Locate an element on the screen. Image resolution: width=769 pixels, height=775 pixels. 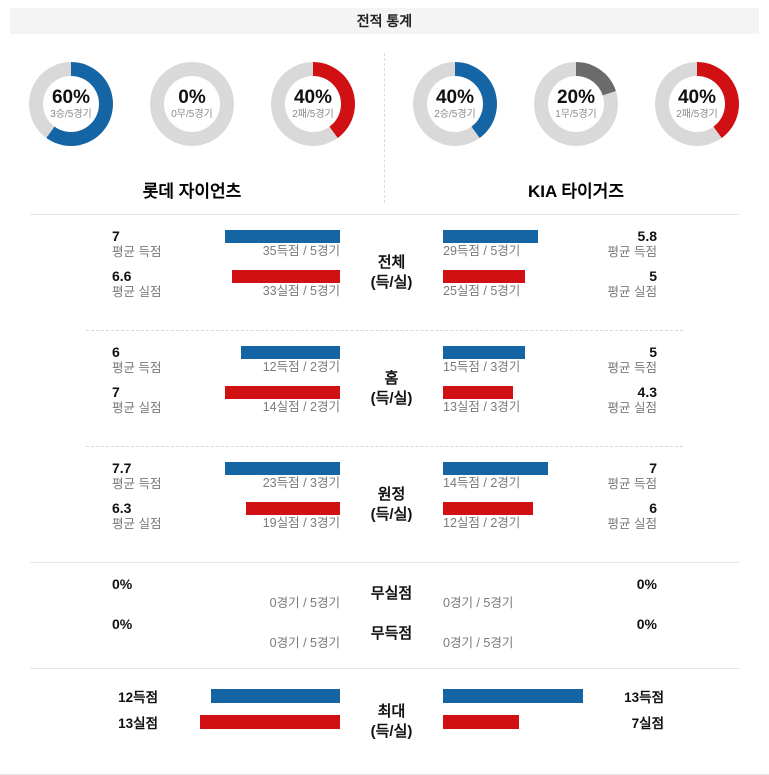
home-max-scored-bar-col is located at coordinates (249, 695).